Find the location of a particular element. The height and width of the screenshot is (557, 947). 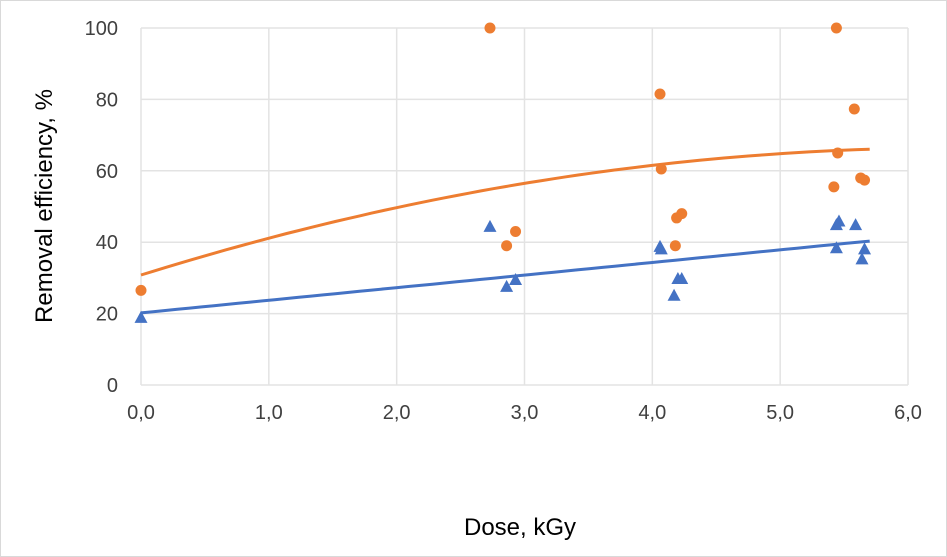

x-tick-label: 5,0 is located at coordinates (780, 413).